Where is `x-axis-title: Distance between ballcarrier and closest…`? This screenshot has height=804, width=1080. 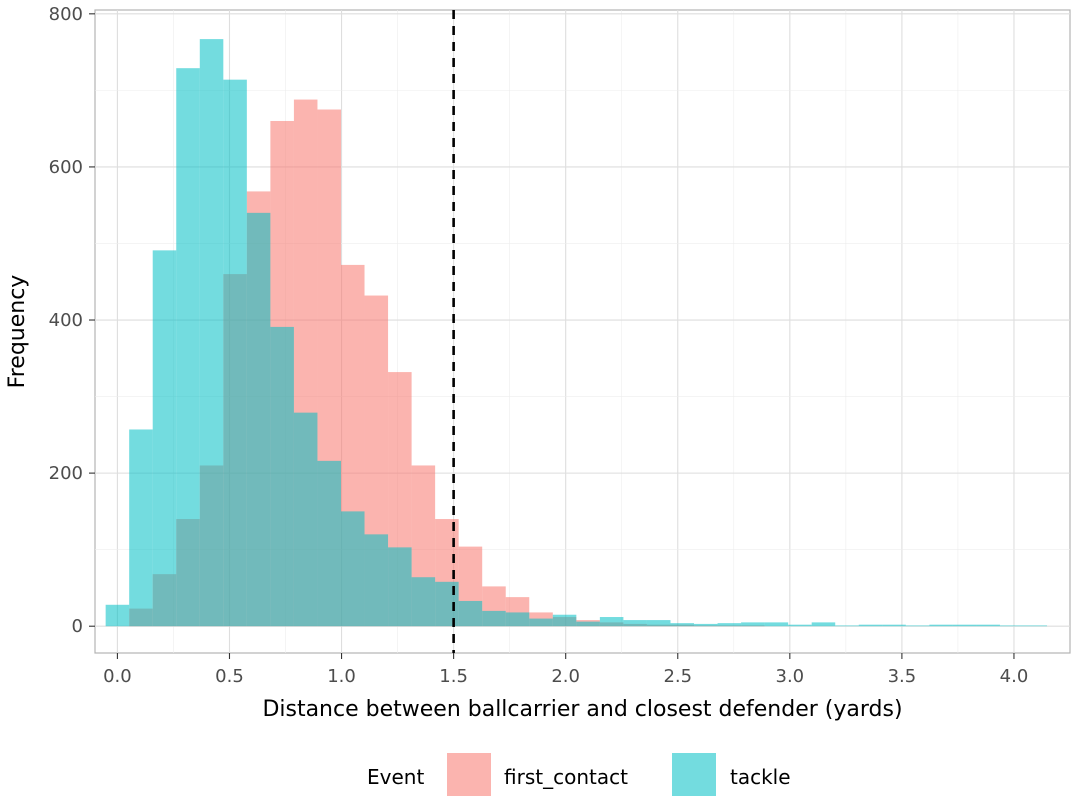 x-axis-title: Distance between ballcarrier and closest… is located at coordinates (582, 709).